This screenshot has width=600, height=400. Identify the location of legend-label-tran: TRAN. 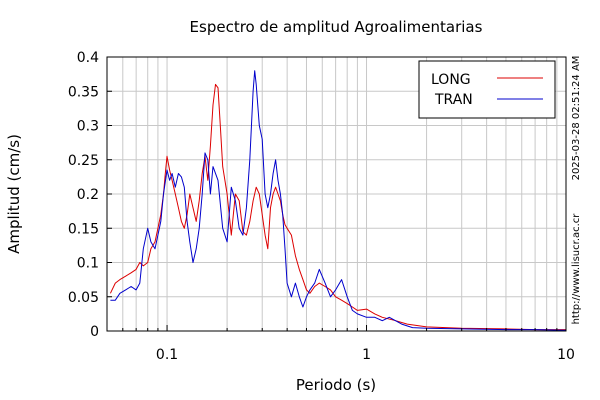
(453, 100).